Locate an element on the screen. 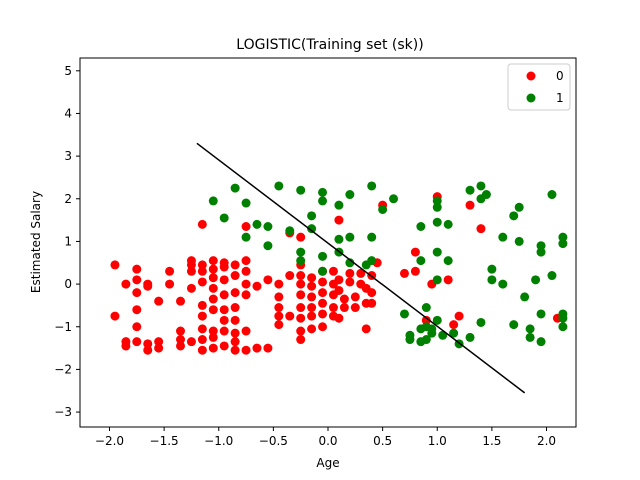  legend-label-0: 0 is located at coordinates (560, 76).